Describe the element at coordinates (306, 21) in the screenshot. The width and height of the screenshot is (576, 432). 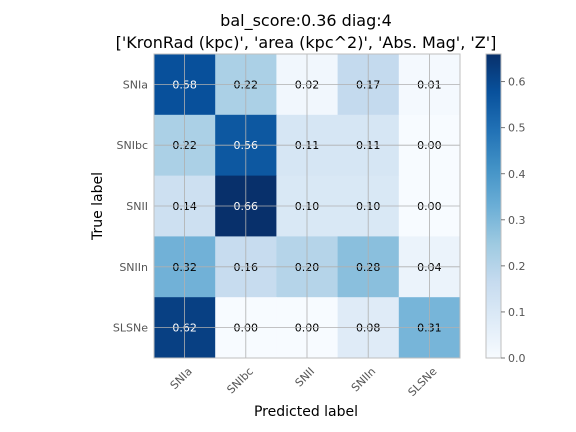
I see `chart-title-line-1: bal_score:0.36 diag:4` at that location.